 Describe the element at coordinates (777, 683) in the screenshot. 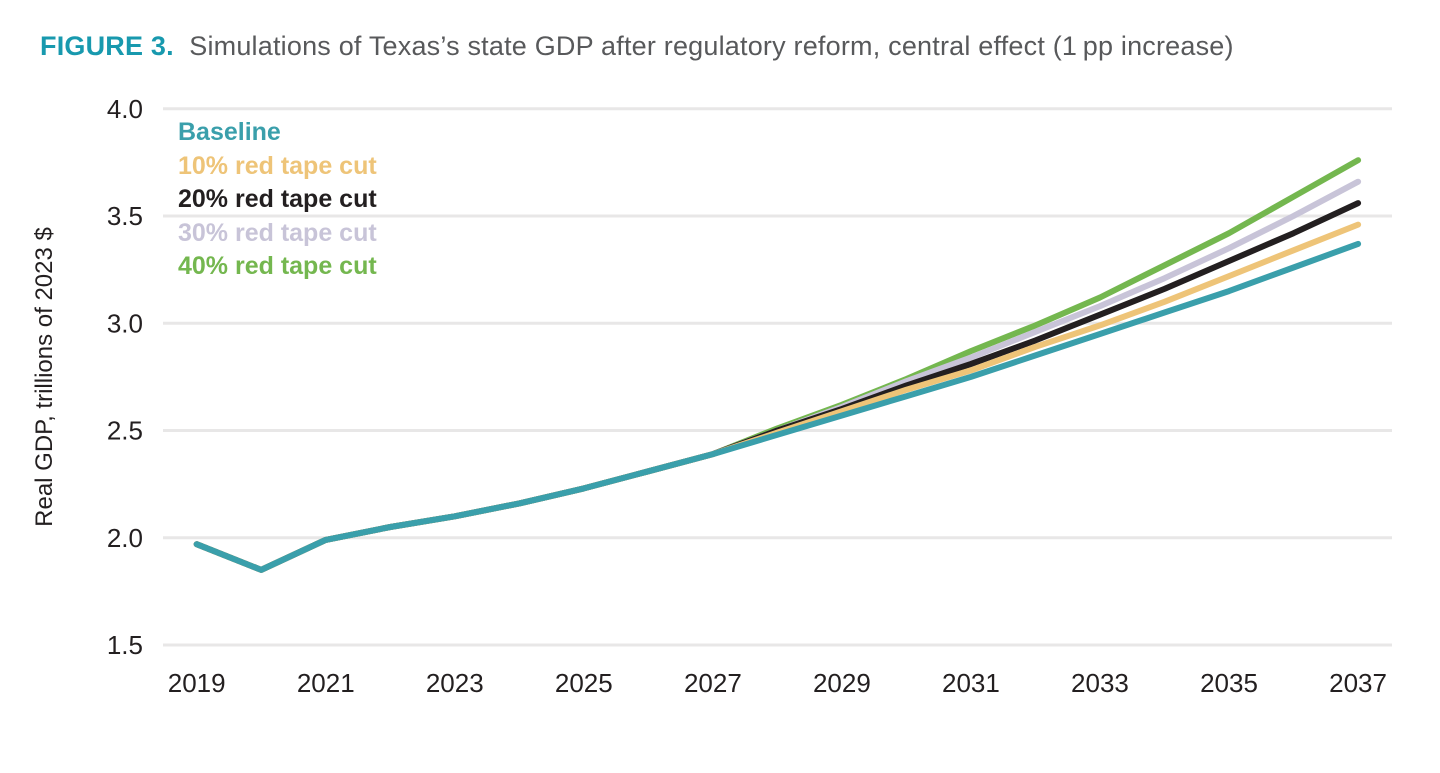

I see `x-axis-tick-labels: 2019 2021 2023 2025 2027 2029 2031 2033 2035 2037` at that location.